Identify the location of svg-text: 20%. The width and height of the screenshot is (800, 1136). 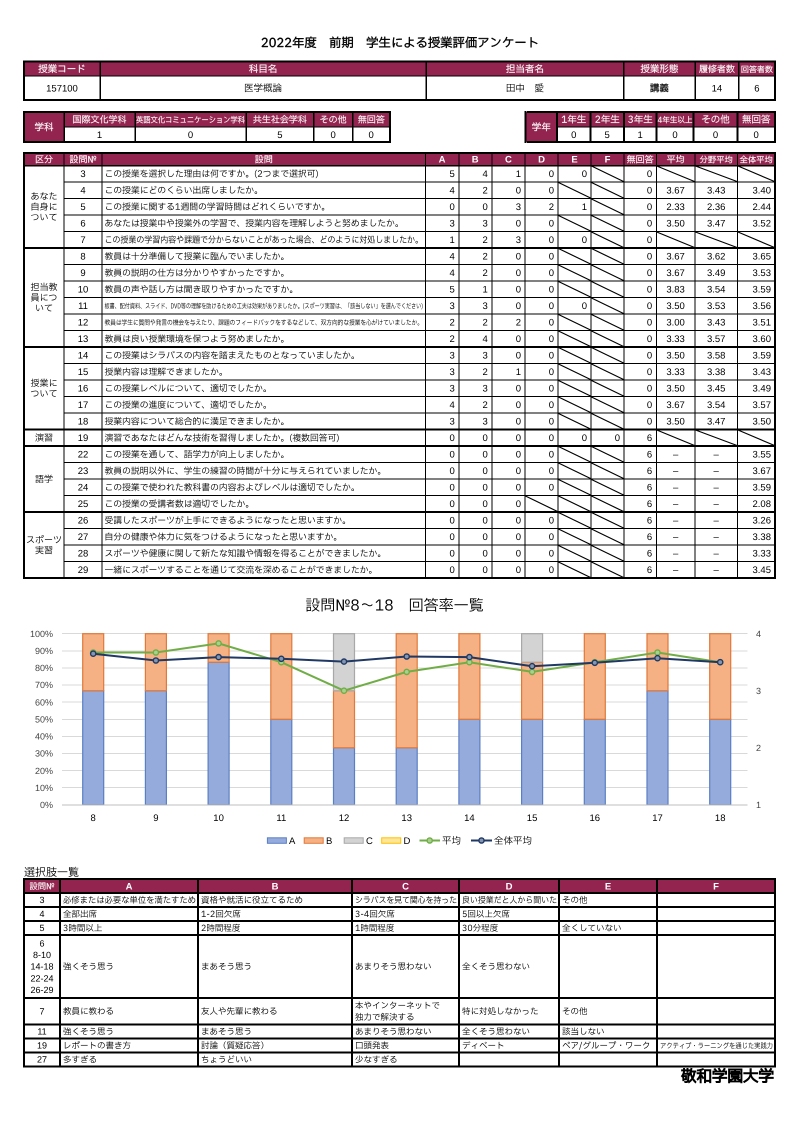
(44, 771).